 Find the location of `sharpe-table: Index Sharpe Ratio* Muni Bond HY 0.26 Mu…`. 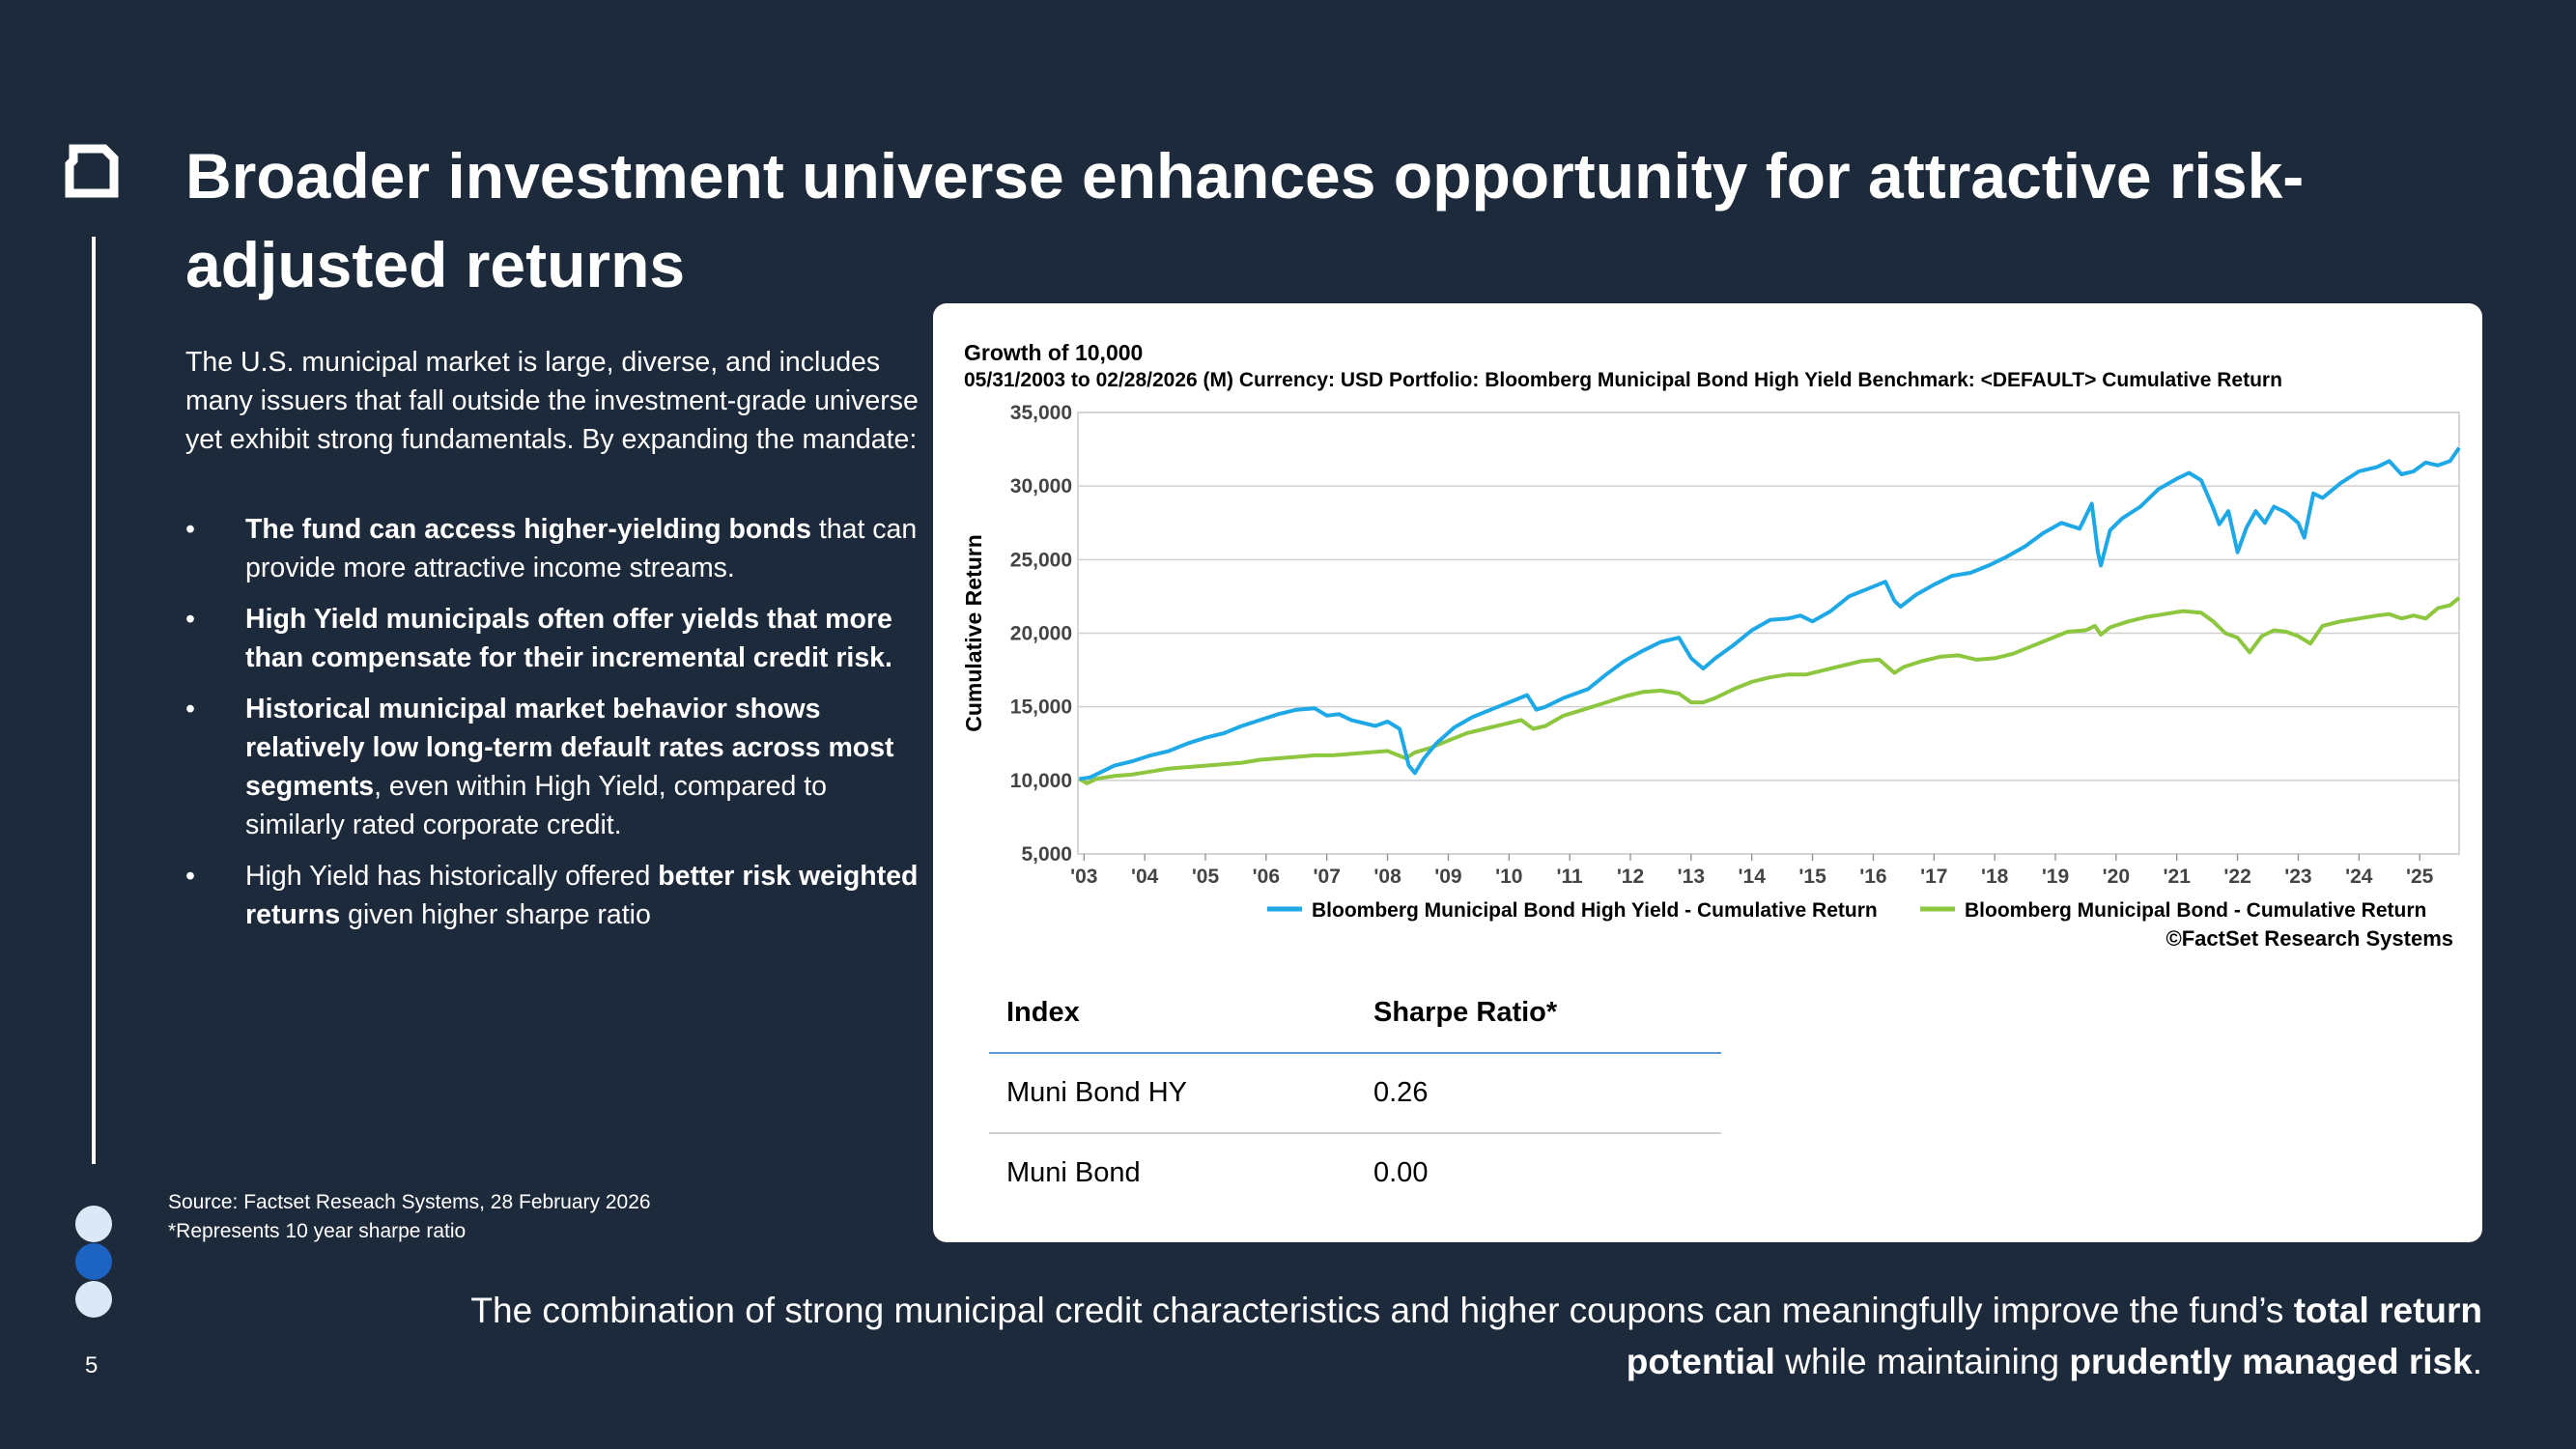

sharpe-table: Index Sharpe Ratio* Muni Bond HY 0.26 Mu… is located at coordinates (1355, 1093).